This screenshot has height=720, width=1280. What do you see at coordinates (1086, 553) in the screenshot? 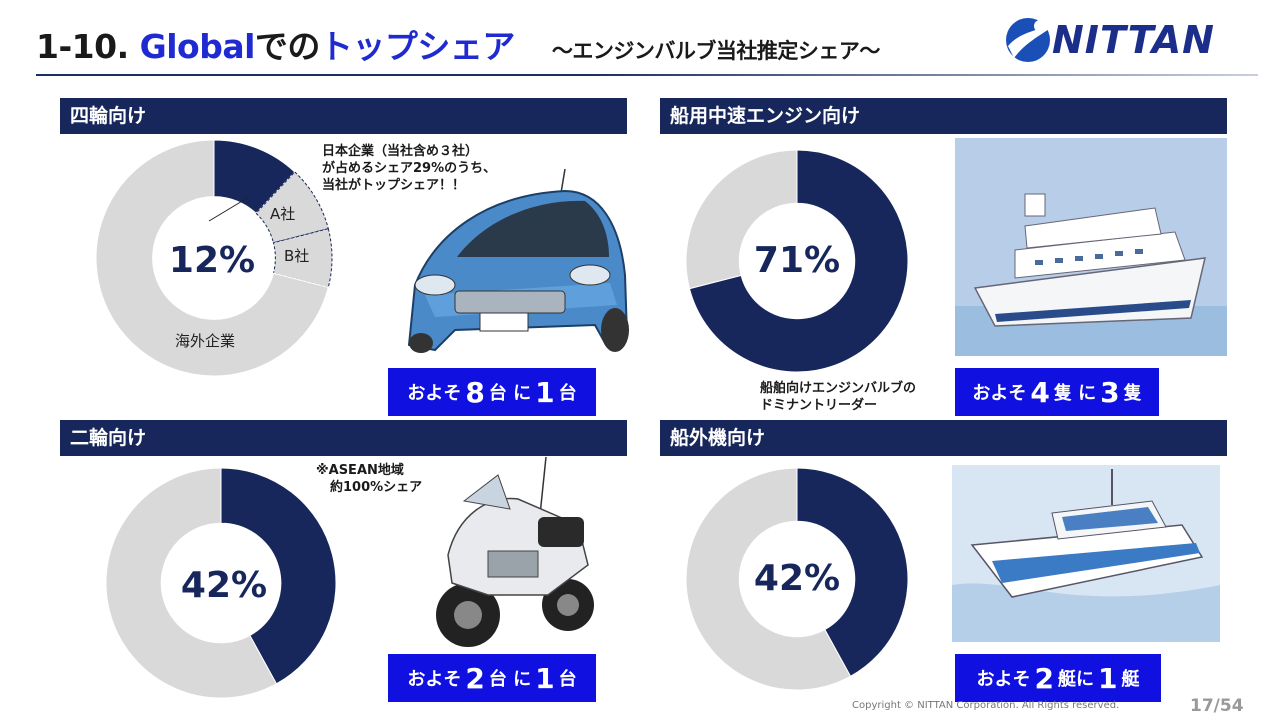
I see `boat-illustration` at bounding box center [1086, 553].